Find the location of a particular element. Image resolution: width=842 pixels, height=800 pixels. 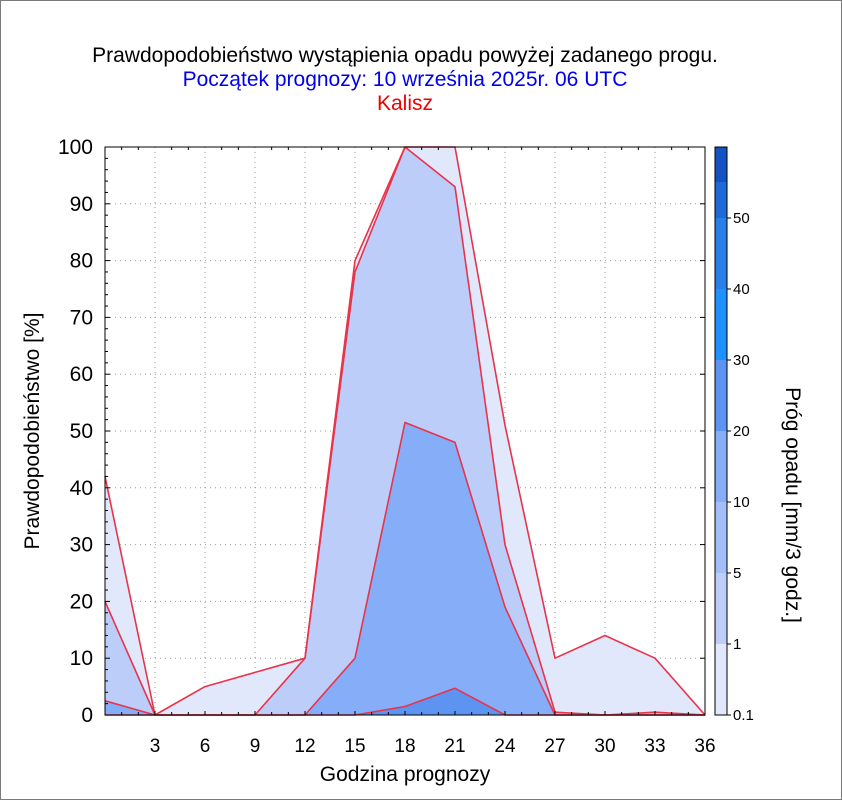

x-tick-label: 6 is located at coordinates (205, 746).